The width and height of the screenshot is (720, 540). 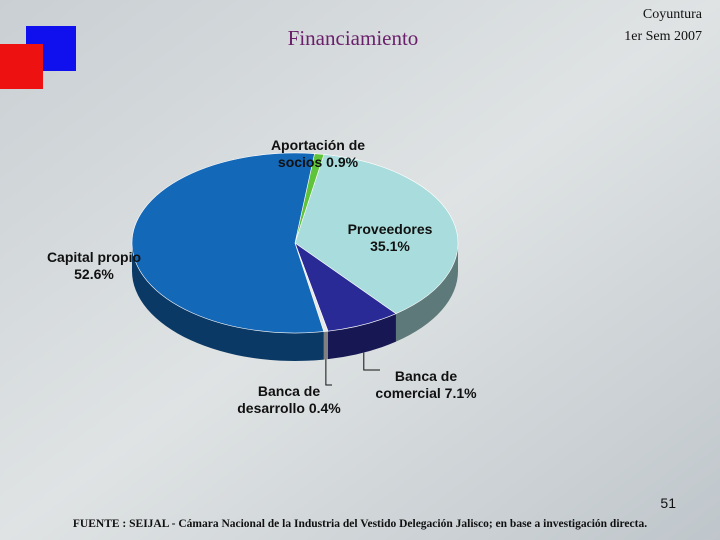 I want to click on data-label: Banca de comercial 7.1%, so click(x=426, y=384).